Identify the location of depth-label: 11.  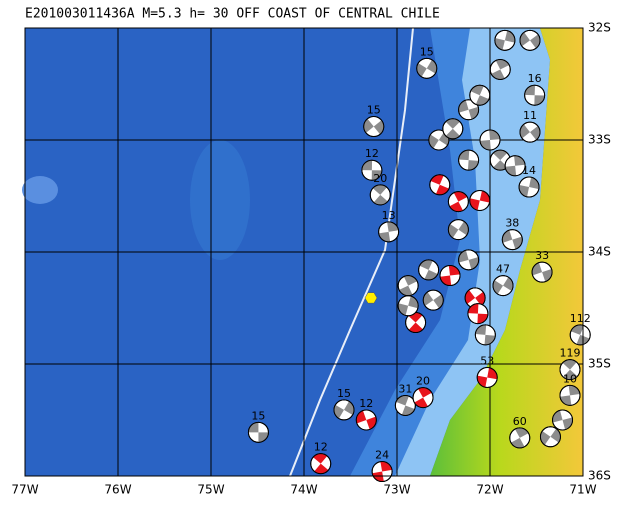
(530, 115).